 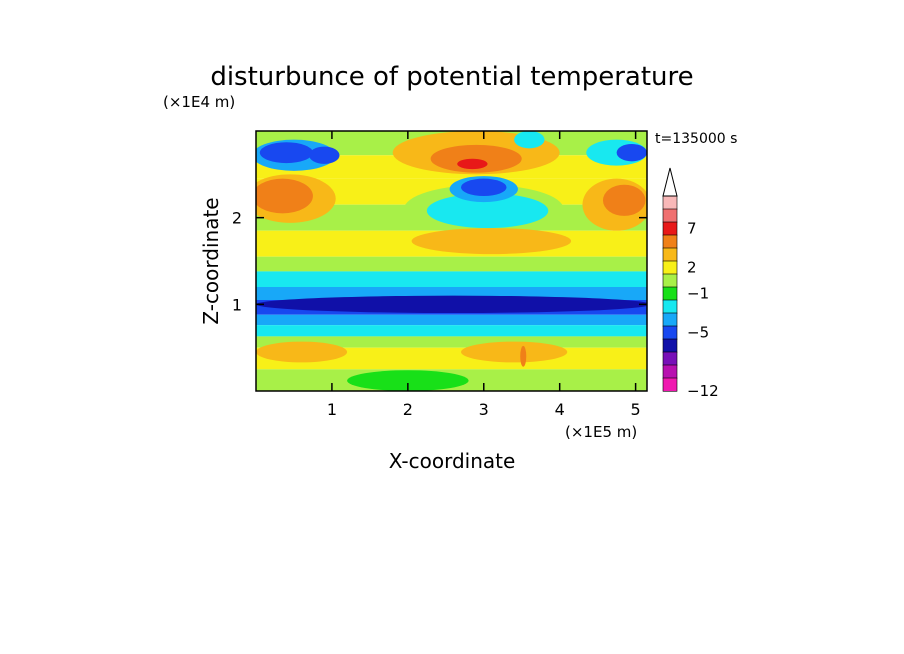 What do you see at coordinates (408, 409) in the screenshot?
I see `x-tick-label: 2` at bounding box center [408, 409].